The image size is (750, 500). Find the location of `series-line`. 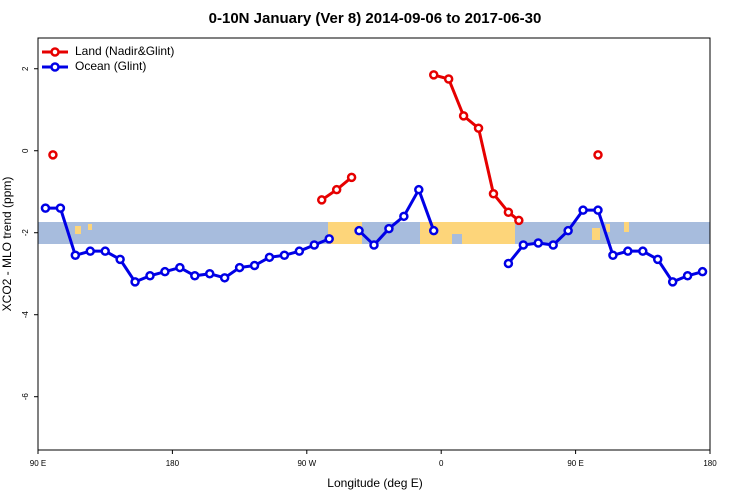

series-line is located at coordinates (460, 148).